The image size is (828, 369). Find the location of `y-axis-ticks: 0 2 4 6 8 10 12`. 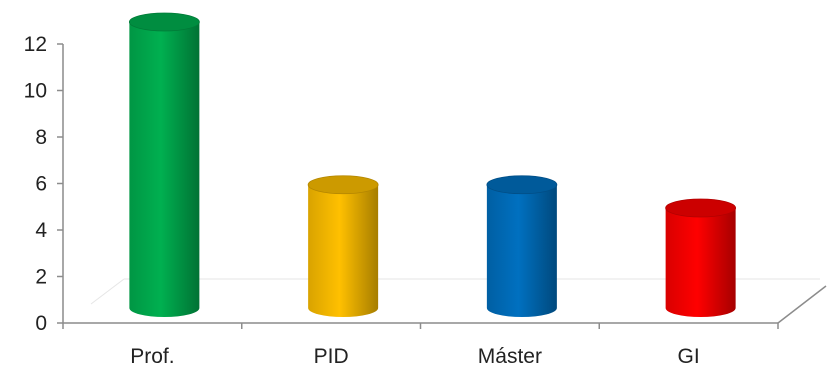

y-axis-ticks: 0 2 4 6 8 10 12 is located at coordinates (43, 184).